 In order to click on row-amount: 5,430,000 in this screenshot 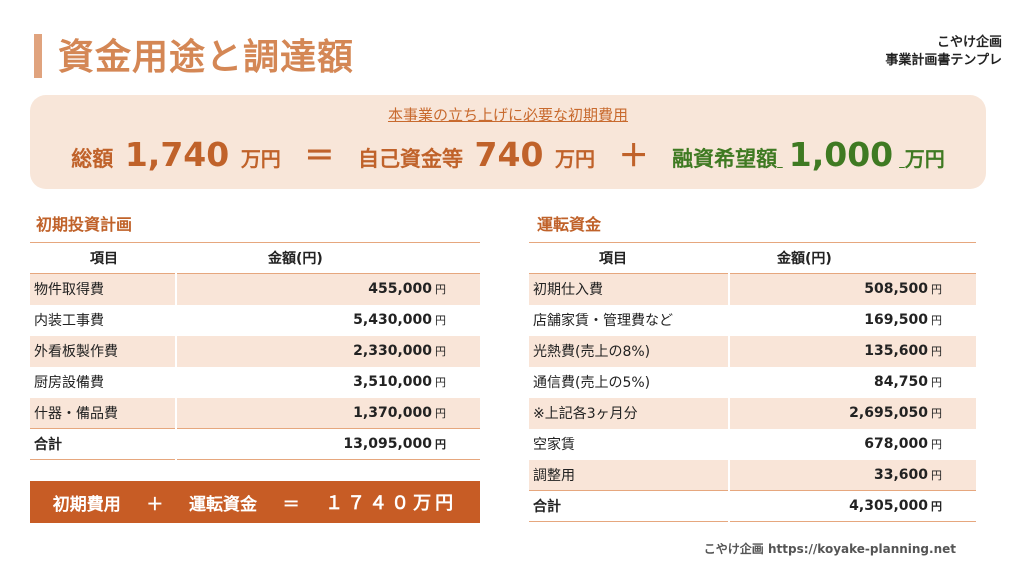, I will do `click(392, 320)`.